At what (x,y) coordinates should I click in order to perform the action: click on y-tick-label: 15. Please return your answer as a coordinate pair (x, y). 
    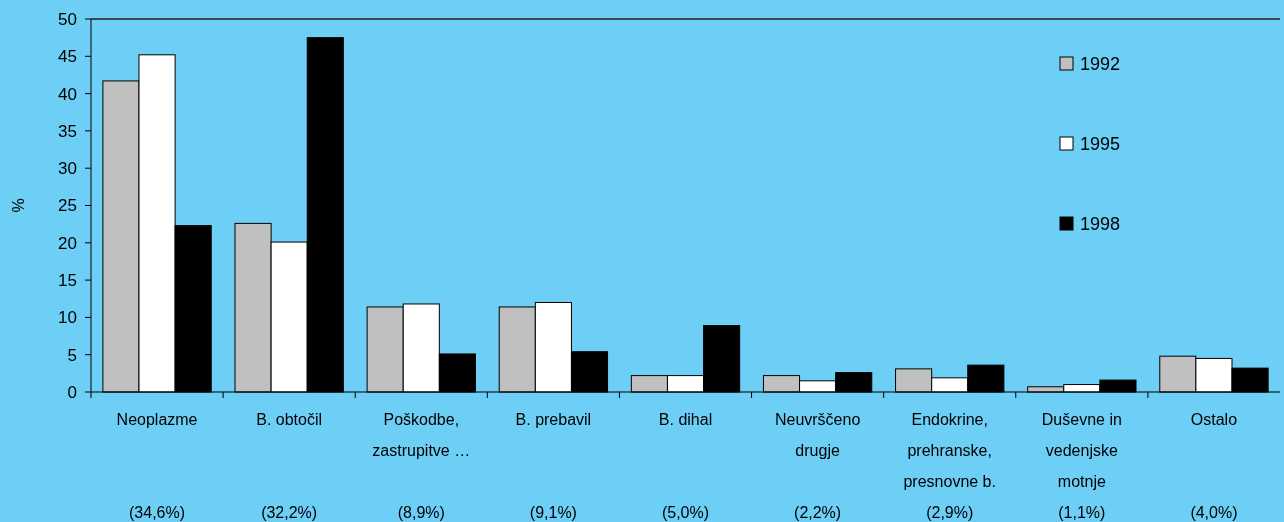
    Looking at the image, I should click on (67, 281).